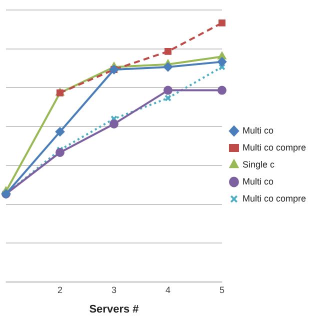  Describe the element at coordinates (113, 289) in the screenshot. I see `x-tick-label: 3` at that location.